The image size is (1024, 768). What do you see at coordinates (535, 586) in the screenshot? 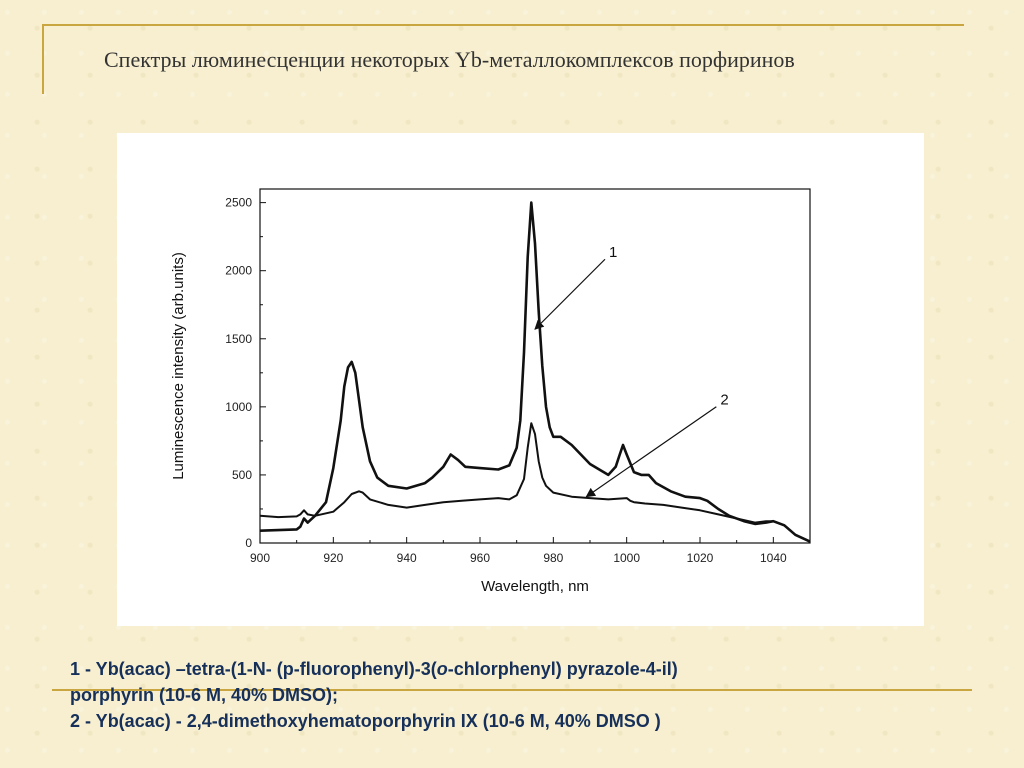
I see `x-axis-label: Wavelength, nm` at bounding box center [535, 586].